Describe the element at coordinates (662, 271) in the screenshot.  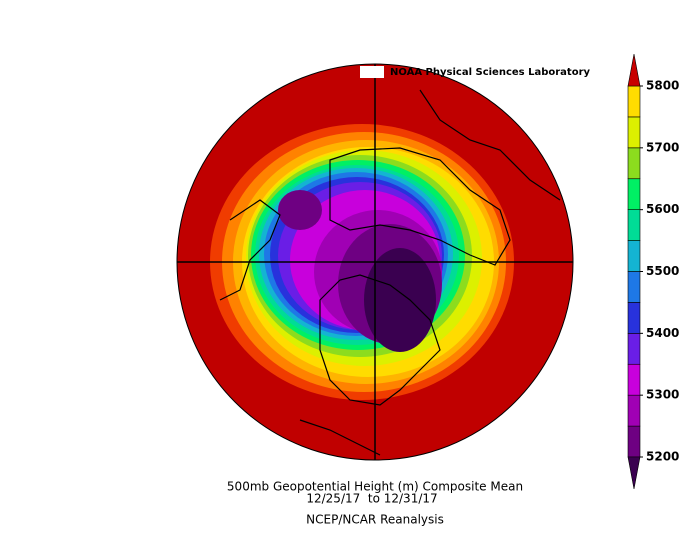
I see `colorbar-label: 5500` at that location.